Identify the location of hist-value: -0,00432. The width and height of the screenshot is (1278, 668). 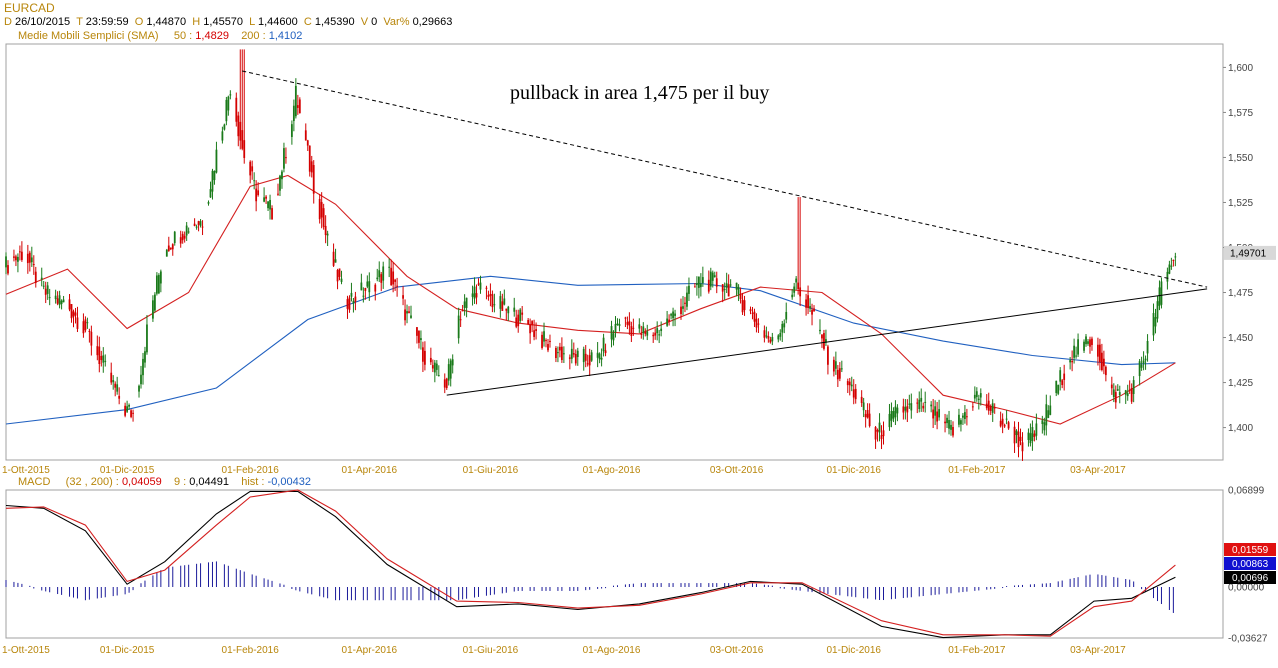
(289, 482).